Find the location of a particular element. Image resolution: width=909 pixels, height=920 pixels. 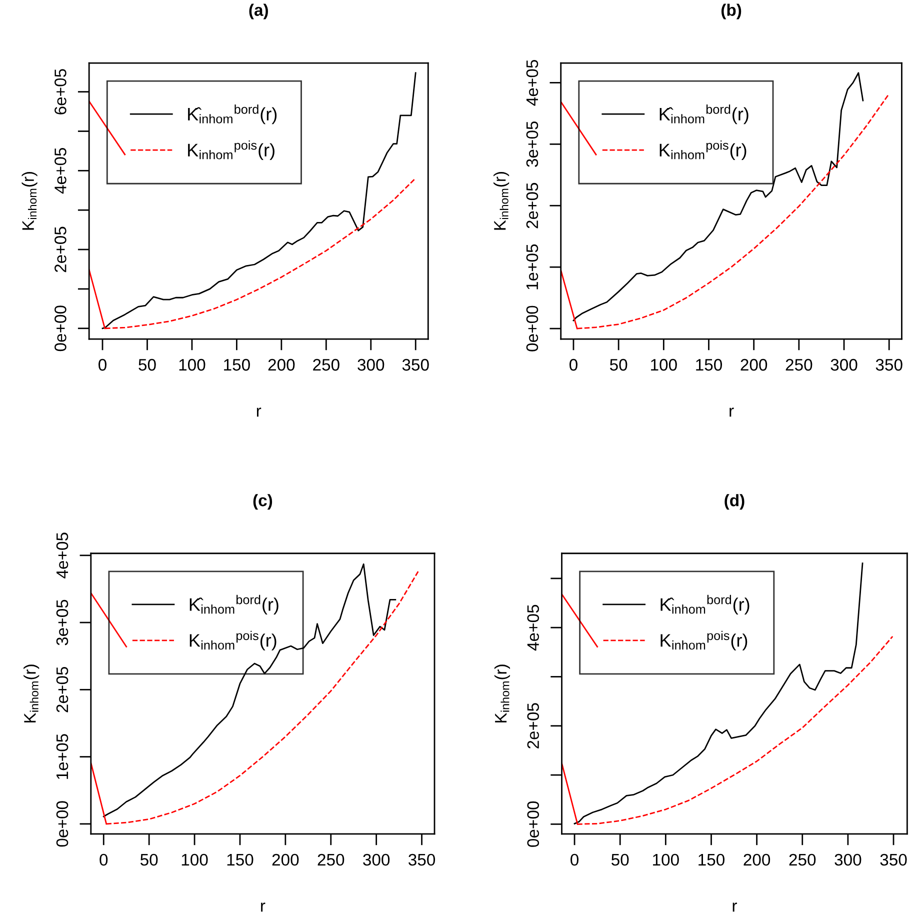

chart-title: (c) is located at coordinates (262, 502).